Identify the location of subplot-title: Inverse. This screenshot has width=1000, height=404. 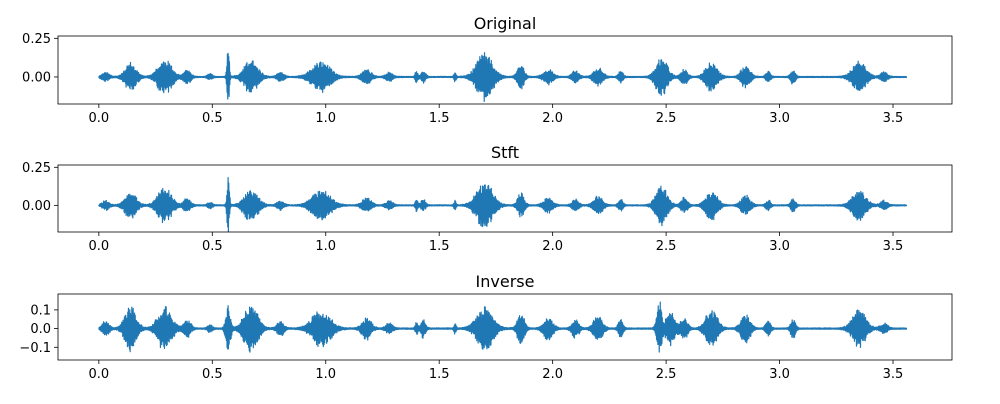
(505, 281).